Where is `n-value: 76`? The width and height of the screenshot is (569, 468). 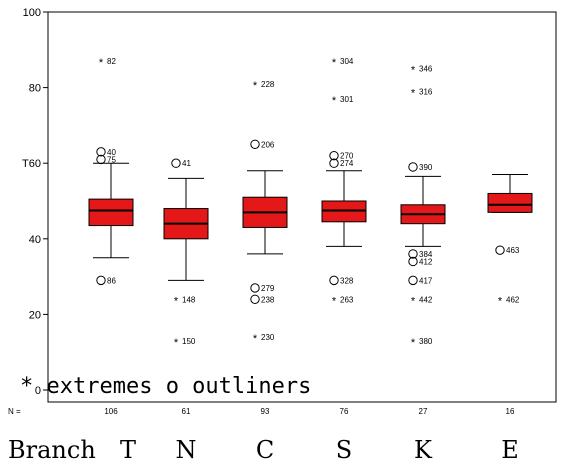
n-value: 76 is located at coordinates (344, 411).